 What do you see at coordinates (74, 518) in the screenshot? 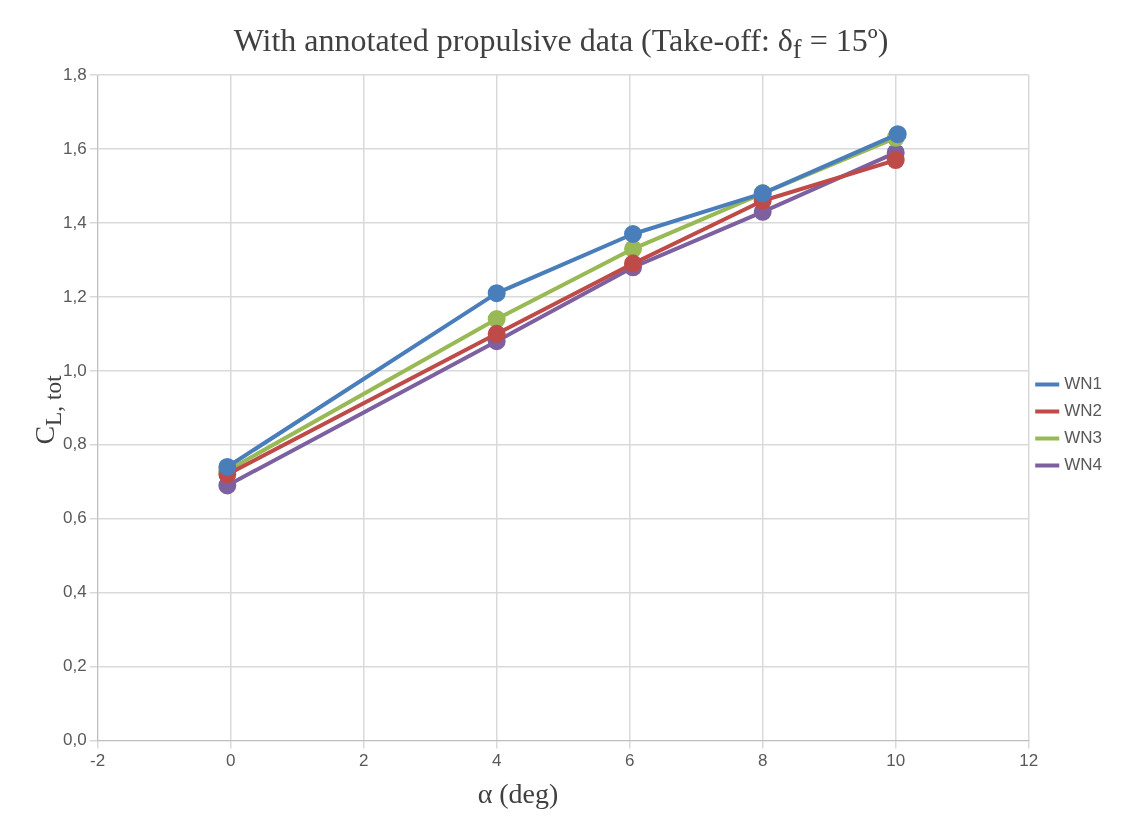
I see `y-tick-label: 0,6` at bounding box center [74, 518].